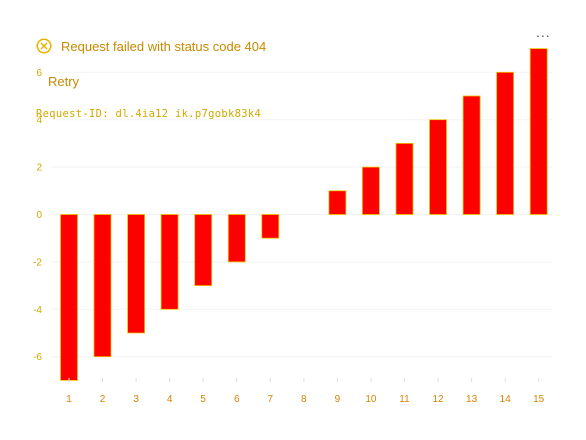 Image resolution: width=586 pixels, height=440 pixels. I want to click on error-header: Request failed with status code 404, so click(151, 46).